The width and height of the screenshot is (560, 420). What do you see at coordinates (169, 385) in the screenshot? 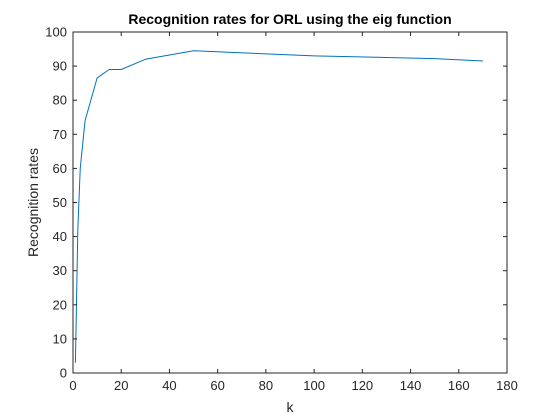
I see `x-tick-label: 40` at bounding box center [169, 385].